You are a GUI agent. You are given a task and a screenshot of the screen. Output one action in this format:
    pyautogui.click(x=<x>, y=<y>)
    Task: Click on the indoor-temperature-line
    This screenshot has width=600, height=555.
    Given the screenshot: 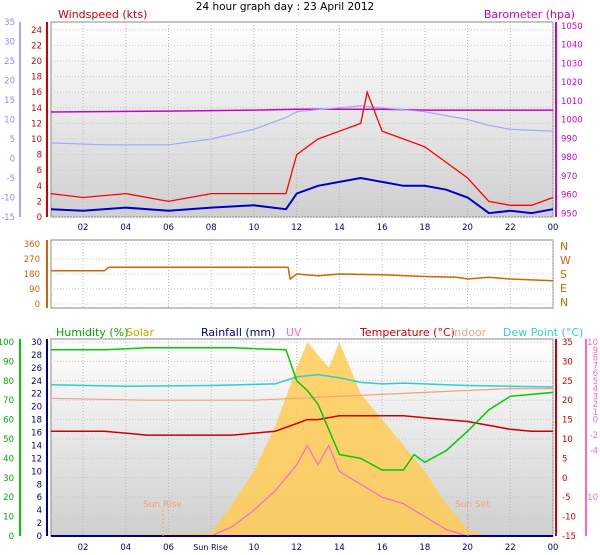 What is the action you would take?
    pyautogui.click(x=301, y=394)
    